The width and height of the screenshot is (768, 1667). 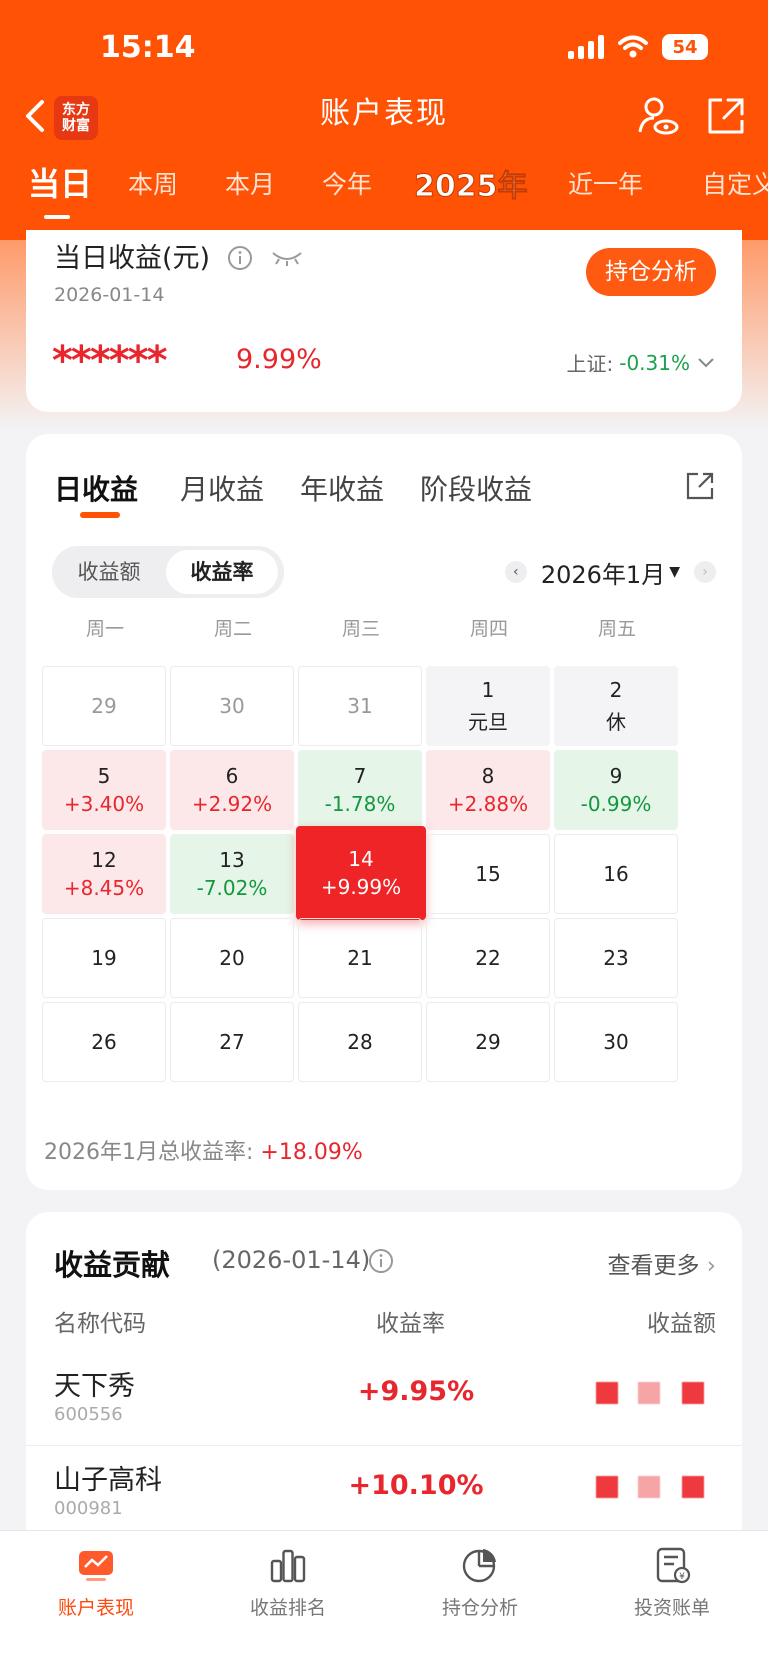 I want to click on calendar-day: 26, so click(x=104, y=1042).